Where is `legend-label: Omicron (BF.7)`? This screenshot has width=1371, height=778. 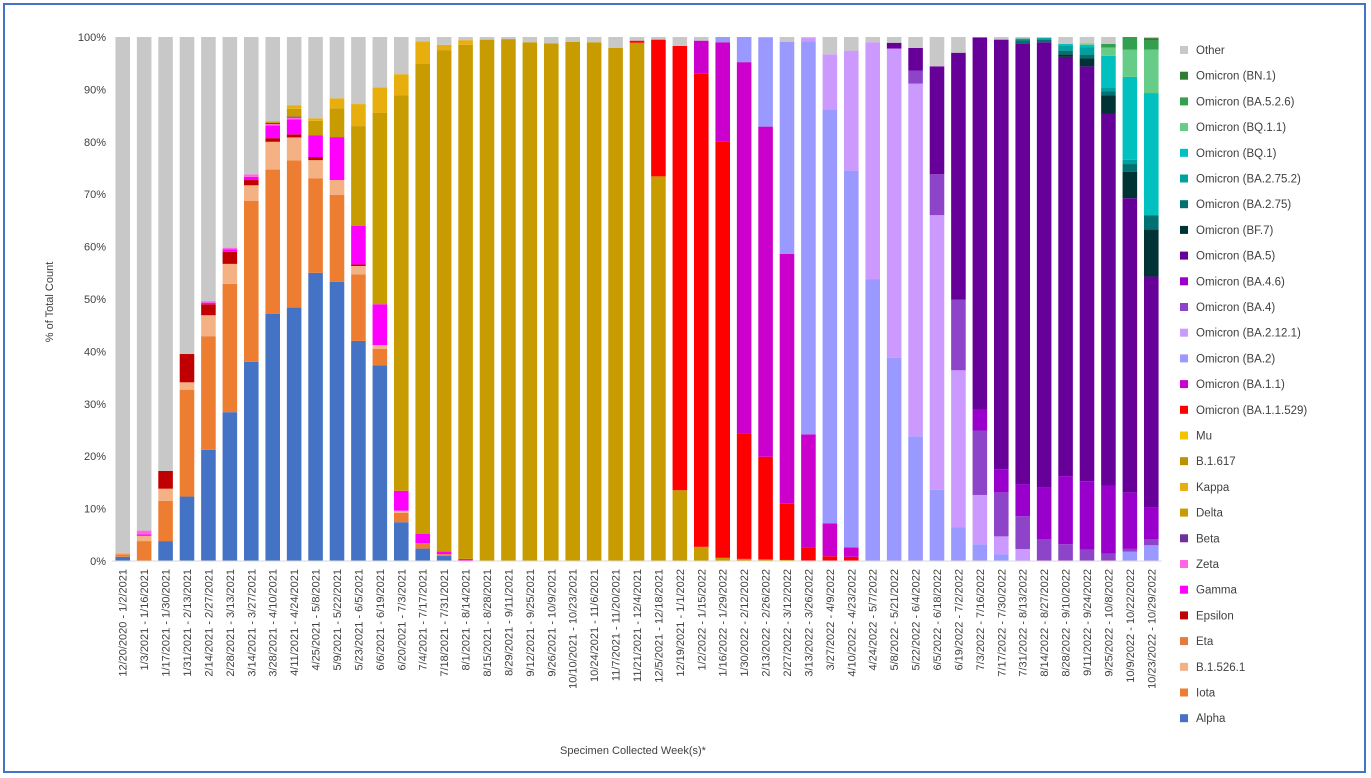 legend-label: Omicron (BF.7) is located at coordinates (1234, 231).